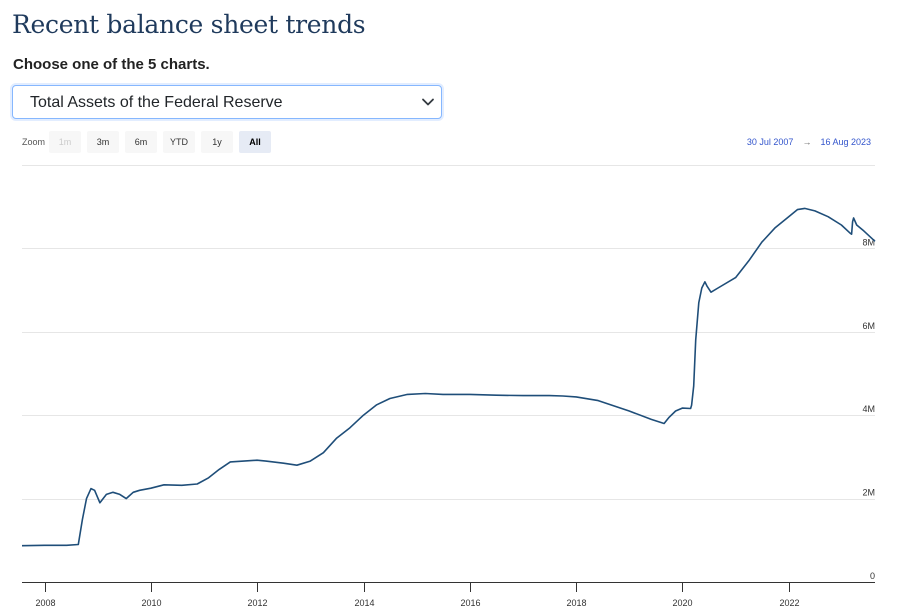  I want to click on zoom-ytd-button: YTD, so click(179, 142).